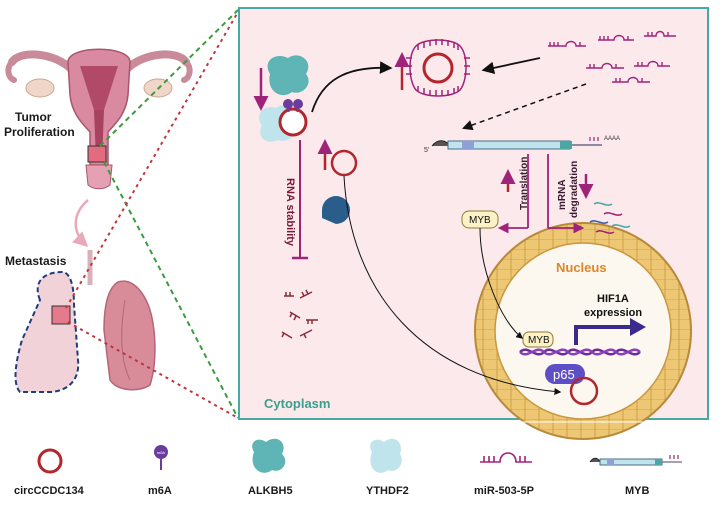 This screenshot has width=720, height=505. Describe the element at coordinates (524, 107) in the screenshot. I see `mirna-to-myb-dashed-arrow` at that location.